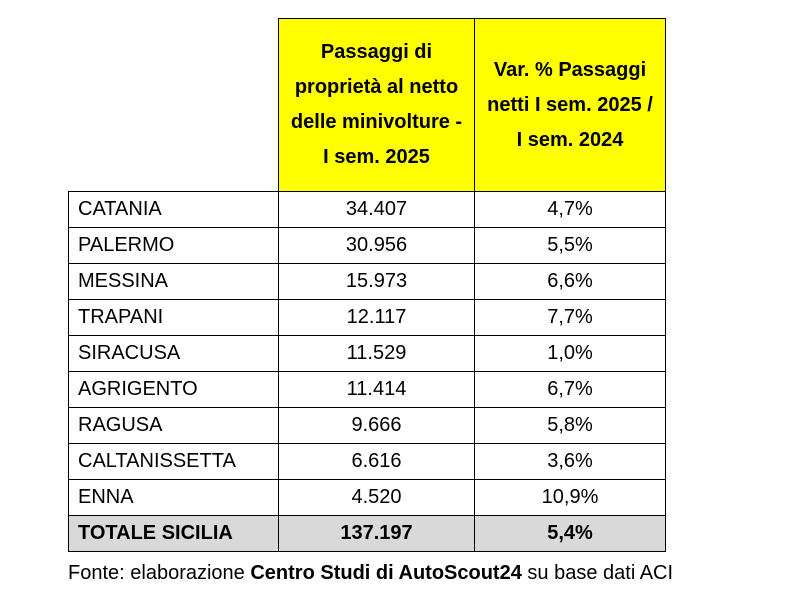  I want to click on source-prefix: Fonte: elaborazione, so click(156, 573).